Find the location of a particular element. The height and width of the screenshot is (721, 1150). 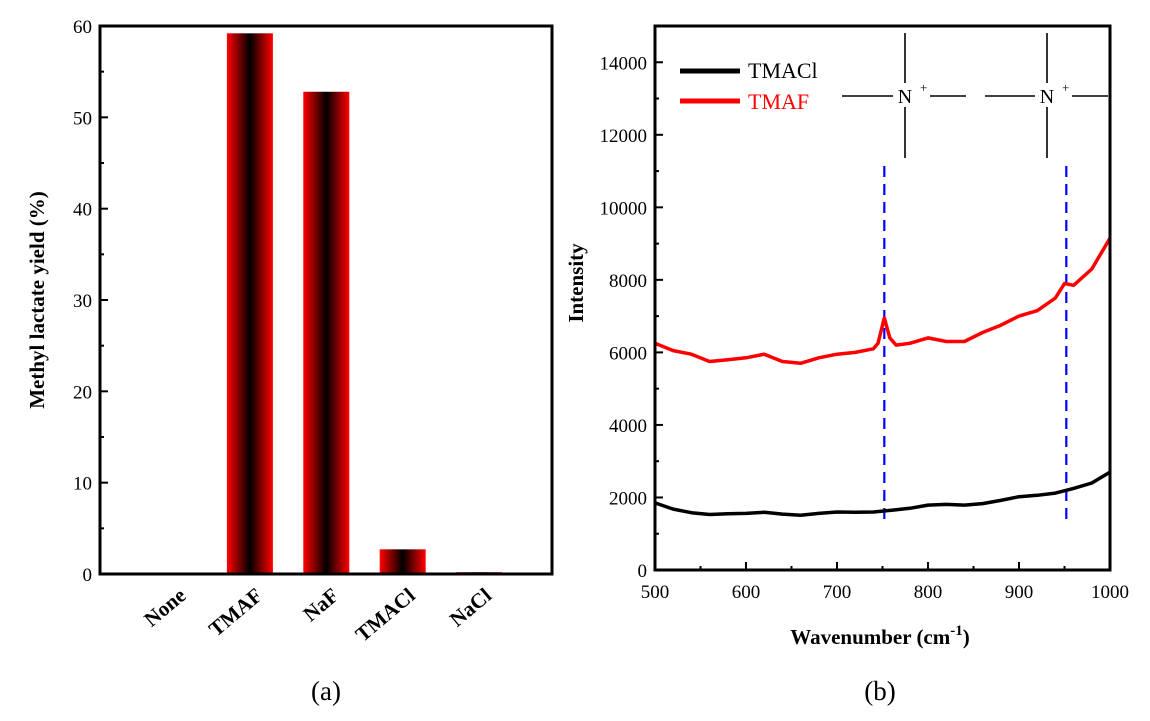

x-axis-title-main: Wavenumber (cm is located at coordinates (870, 637).